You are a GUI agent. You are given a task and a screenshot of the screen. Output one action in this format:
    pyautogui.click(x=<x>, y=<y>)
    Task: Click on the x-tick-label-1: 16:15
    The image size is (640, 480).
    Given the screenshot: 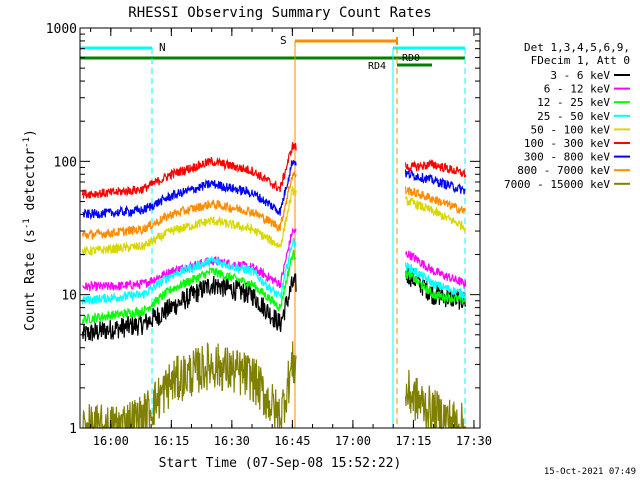 What is the action you would take?
    pyautogui.click(x=171, y=441)
    